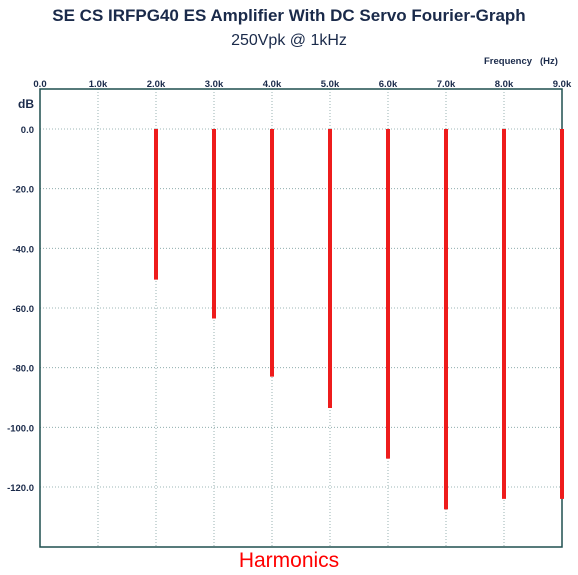  What do you see at coordinates (446, 84) in the screenshot?
I see `x-tick-label: 7.0k` at bounding box center [446, 84].